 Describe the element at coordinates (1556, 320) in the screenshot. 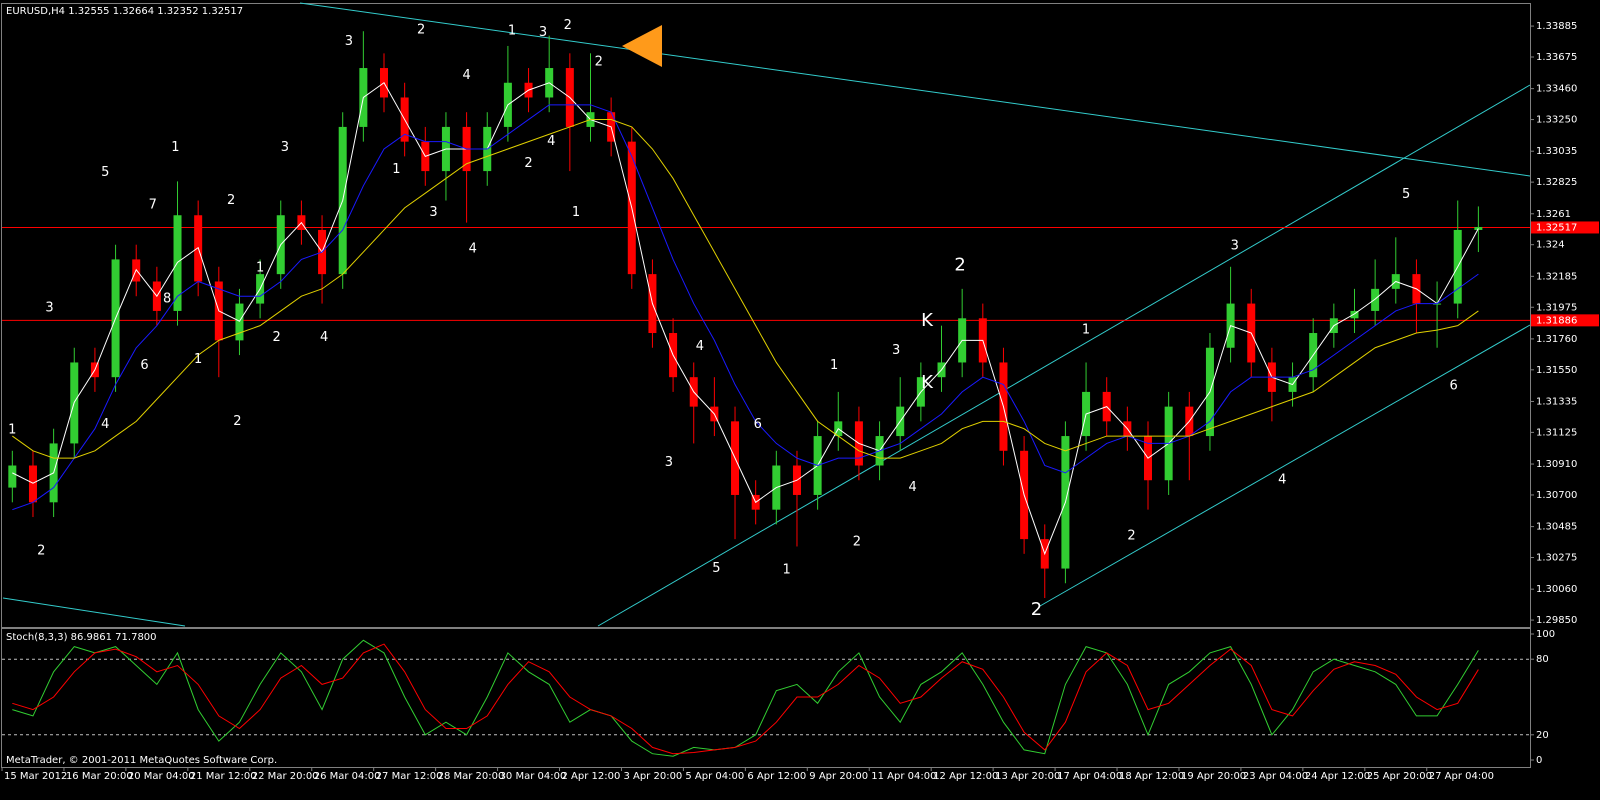

I see `price-tag-label: 1.31886` at that location.